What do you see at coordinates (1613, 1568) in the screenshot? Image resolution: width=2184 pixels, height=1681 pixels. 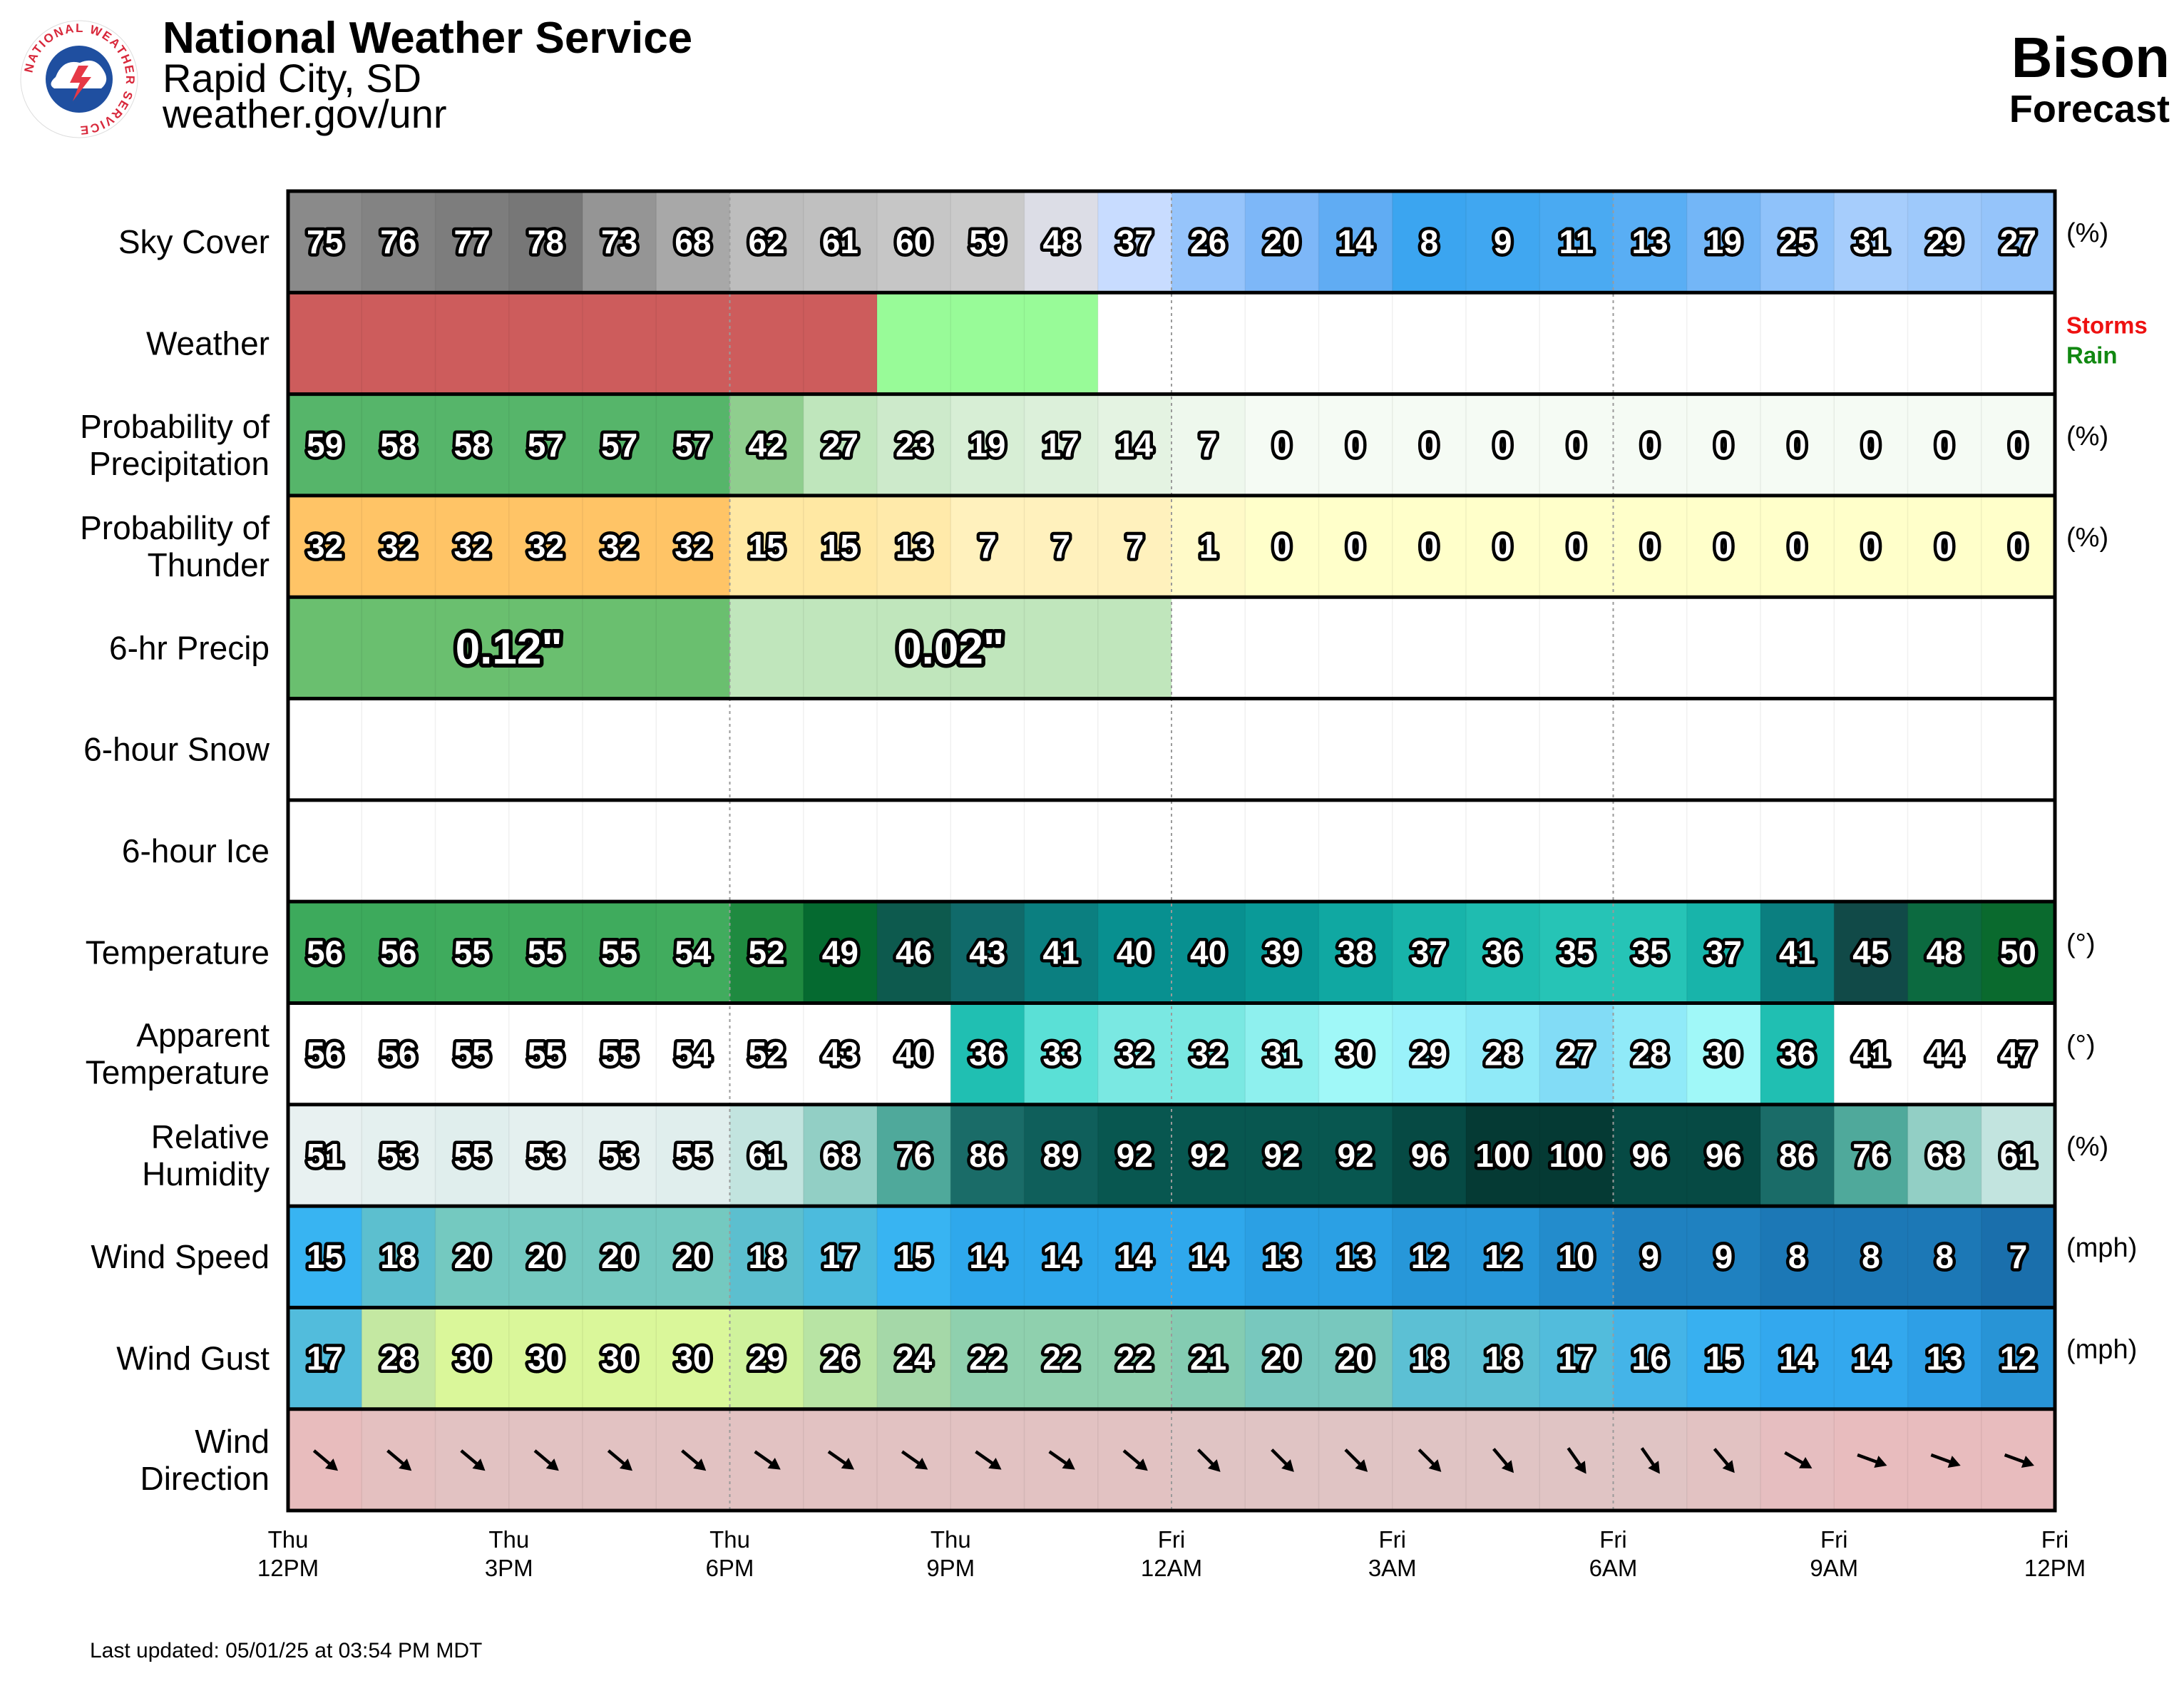 I see `tick-time-label: 6AM` at bounding box center [1613, 1568].